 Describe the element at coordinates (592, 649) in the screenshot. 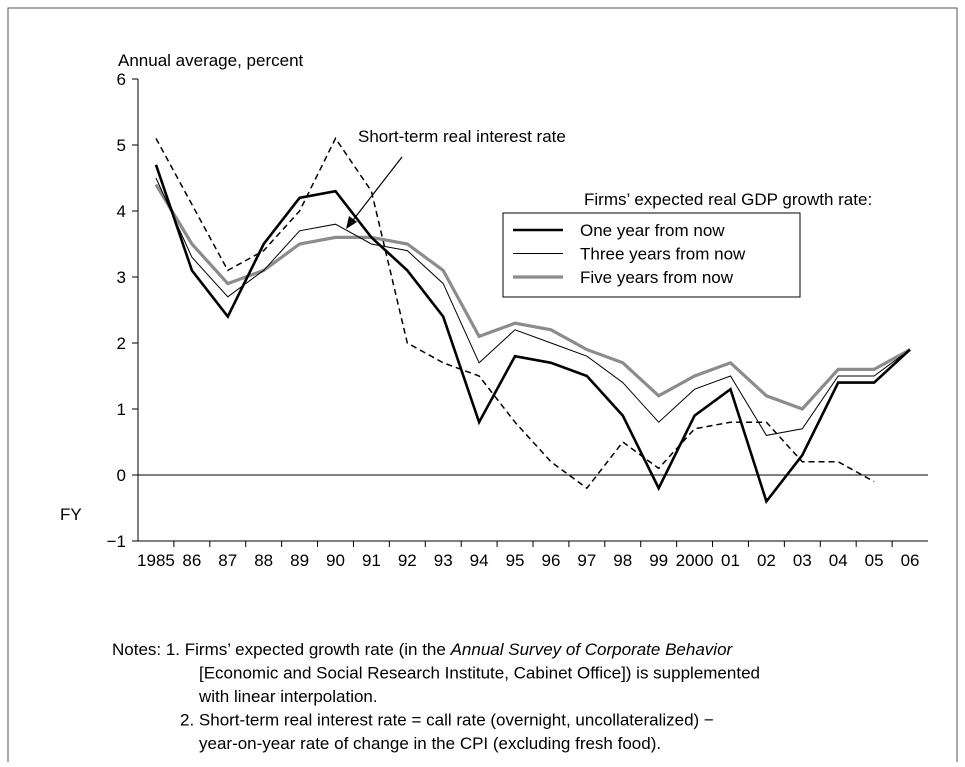

I see `note-text: Annual Survey of Corporate Behavior` at that location.